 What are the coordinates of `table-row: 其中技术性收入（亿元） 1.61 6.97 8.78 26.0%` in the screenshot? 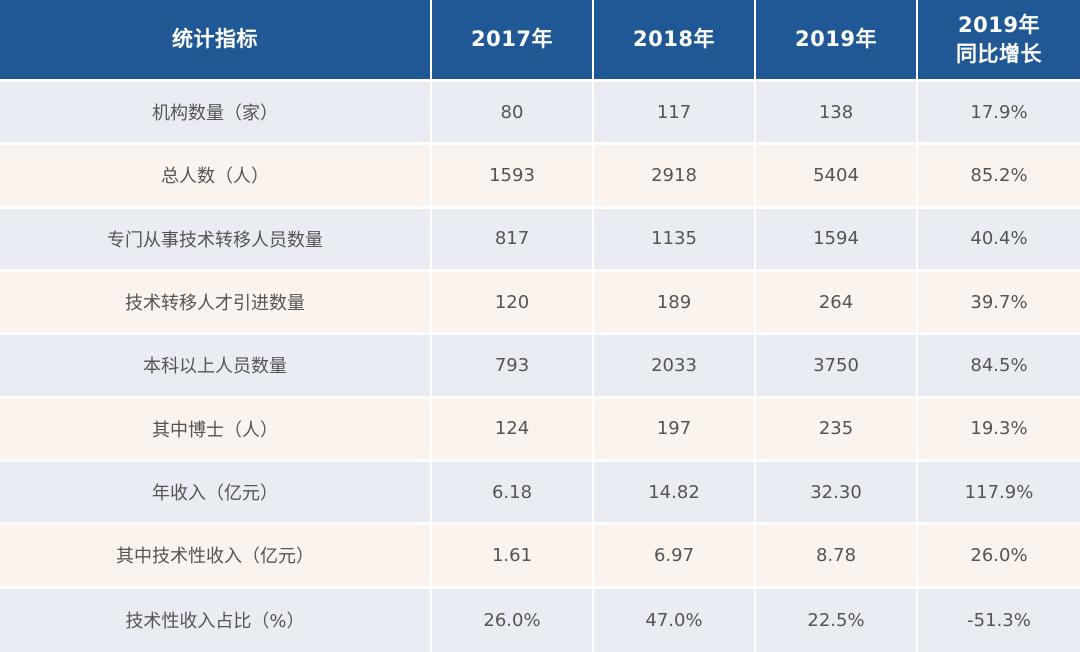 It's located at (540, 557).